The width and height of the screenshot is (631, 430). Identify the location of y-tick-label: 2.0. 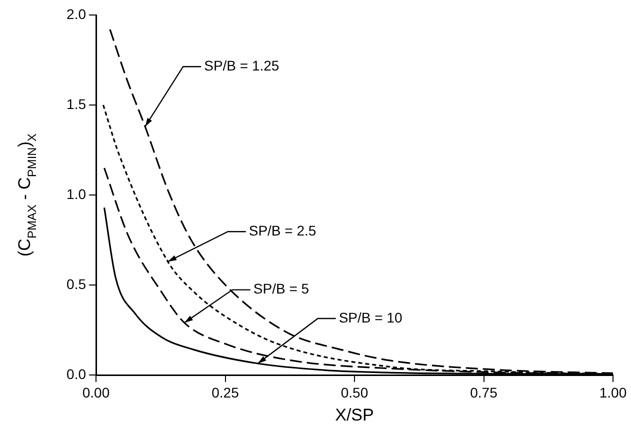
(76, 14).